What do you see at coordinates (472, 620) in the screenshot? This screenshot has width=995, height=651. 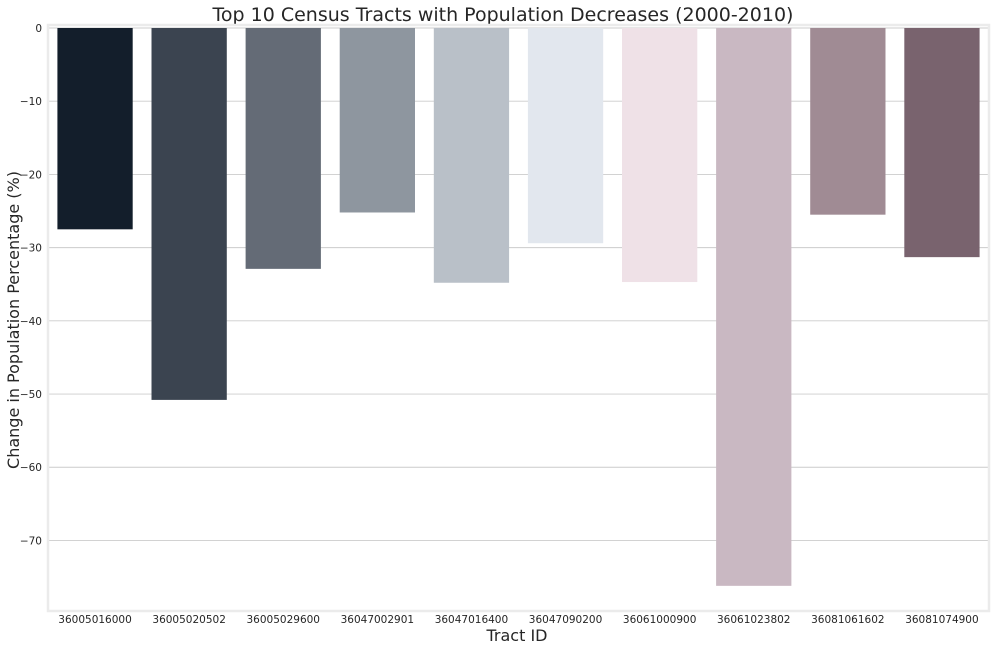 I see `x-tick-label: 36047016400` at bounding box center [472, 620].